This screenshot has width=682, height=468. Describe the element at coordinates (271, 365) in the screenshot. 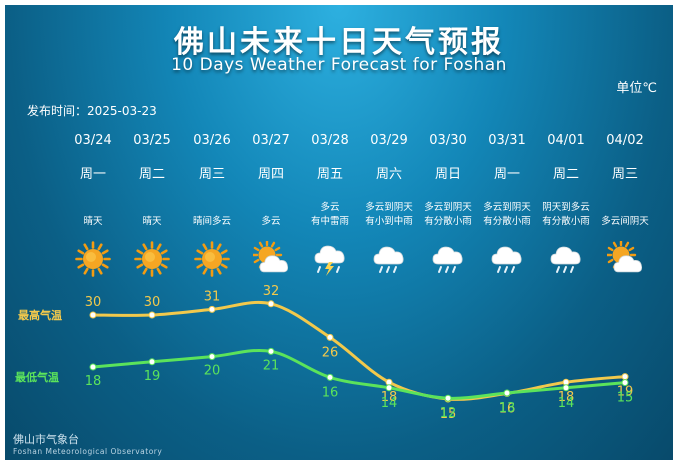

I see `low-temp-label: 21` at that location.